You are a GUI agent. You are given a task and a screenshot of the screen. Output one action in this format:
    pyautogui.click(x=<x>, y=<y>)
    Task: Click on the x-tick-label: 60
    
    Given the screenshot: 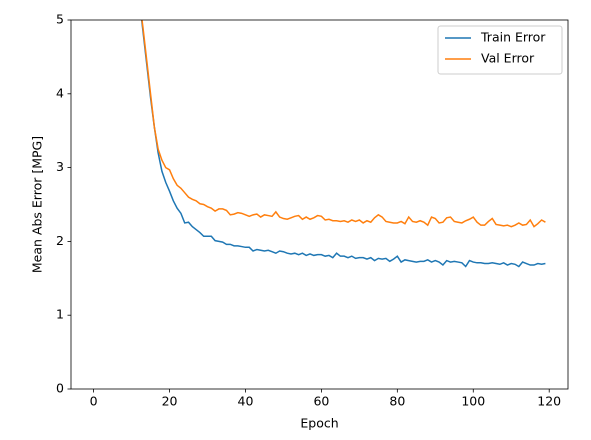 What is the action you would take?
    pyautogui.click(x=321, y=401)
    